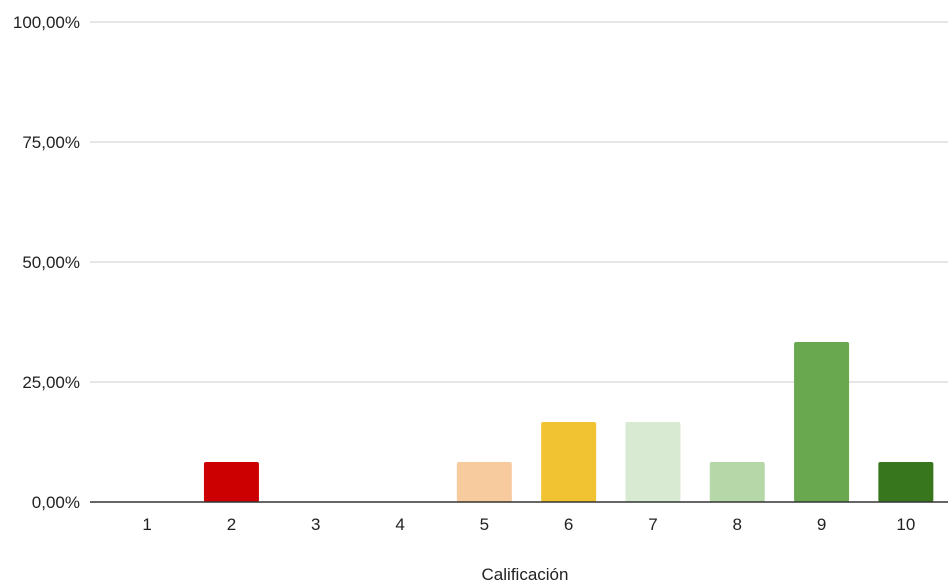  Describe the element at coordinates (568, 524) in the screenshot. I see `x-tick-label: 6` at that location.